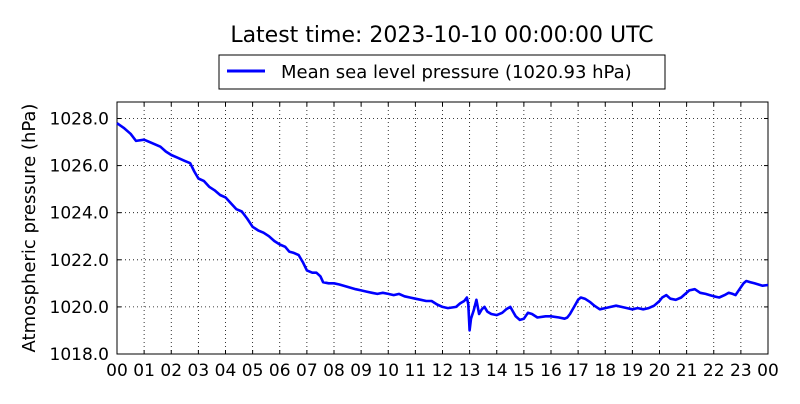 The width and height of the screenshot is (800, 404). Describe the element at coordinates (633, 371) in the screenshot. I see `x-tick-label: 19` at that location.